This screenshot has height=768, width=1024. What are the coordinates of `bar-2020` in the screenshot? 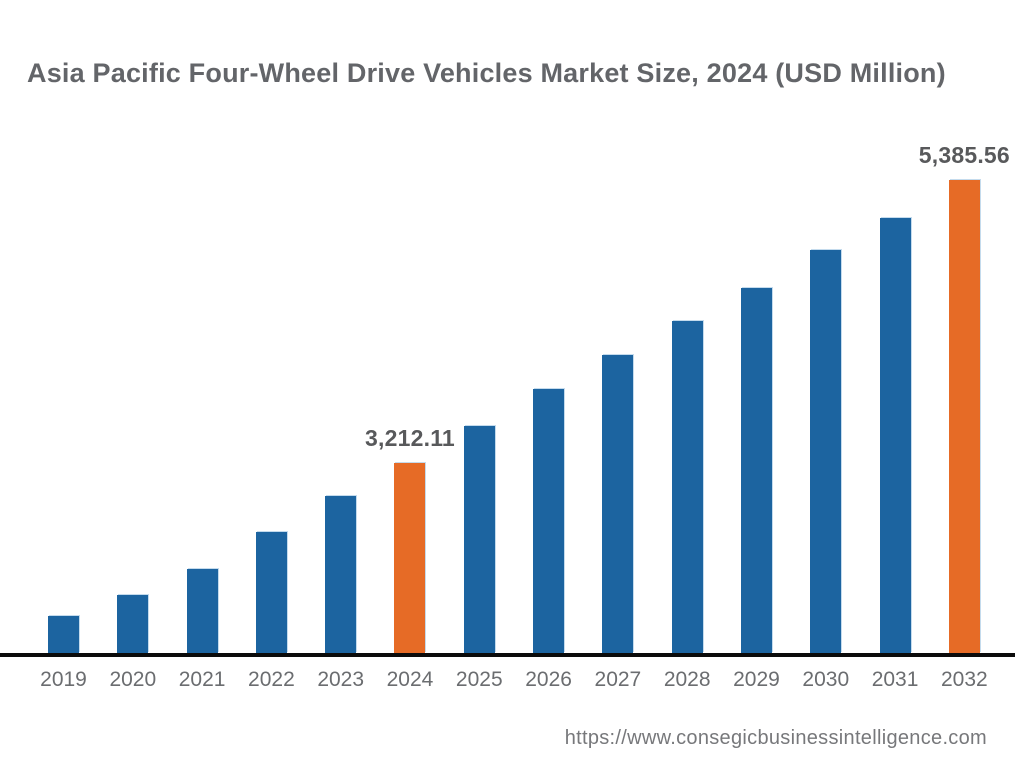 It's located at (133, 624).